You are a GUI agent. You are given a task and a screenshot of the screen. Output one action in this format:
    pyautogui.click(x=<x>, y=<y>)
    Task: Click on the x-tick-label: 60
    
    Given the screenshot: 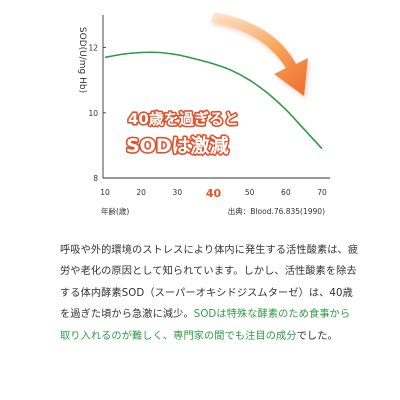 What is the action you would take?
    pyautogui.click(x=286, y=192)
    